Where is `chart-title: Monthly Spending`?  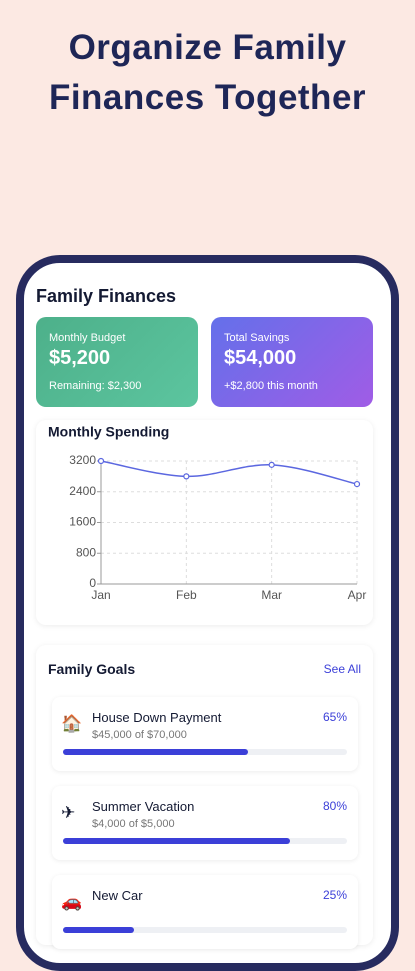 chart-title: Monthly Spending is located at coordinates (108, 432).